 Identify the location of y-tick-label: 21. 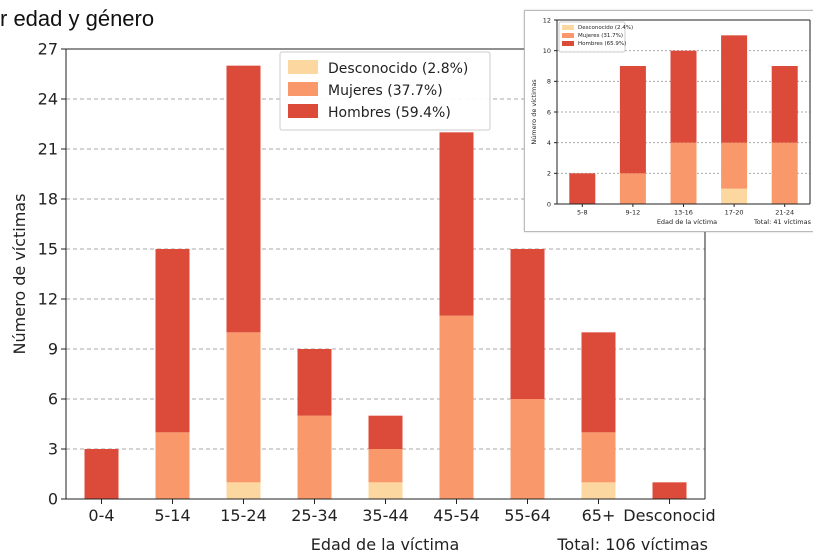
(48, 149).